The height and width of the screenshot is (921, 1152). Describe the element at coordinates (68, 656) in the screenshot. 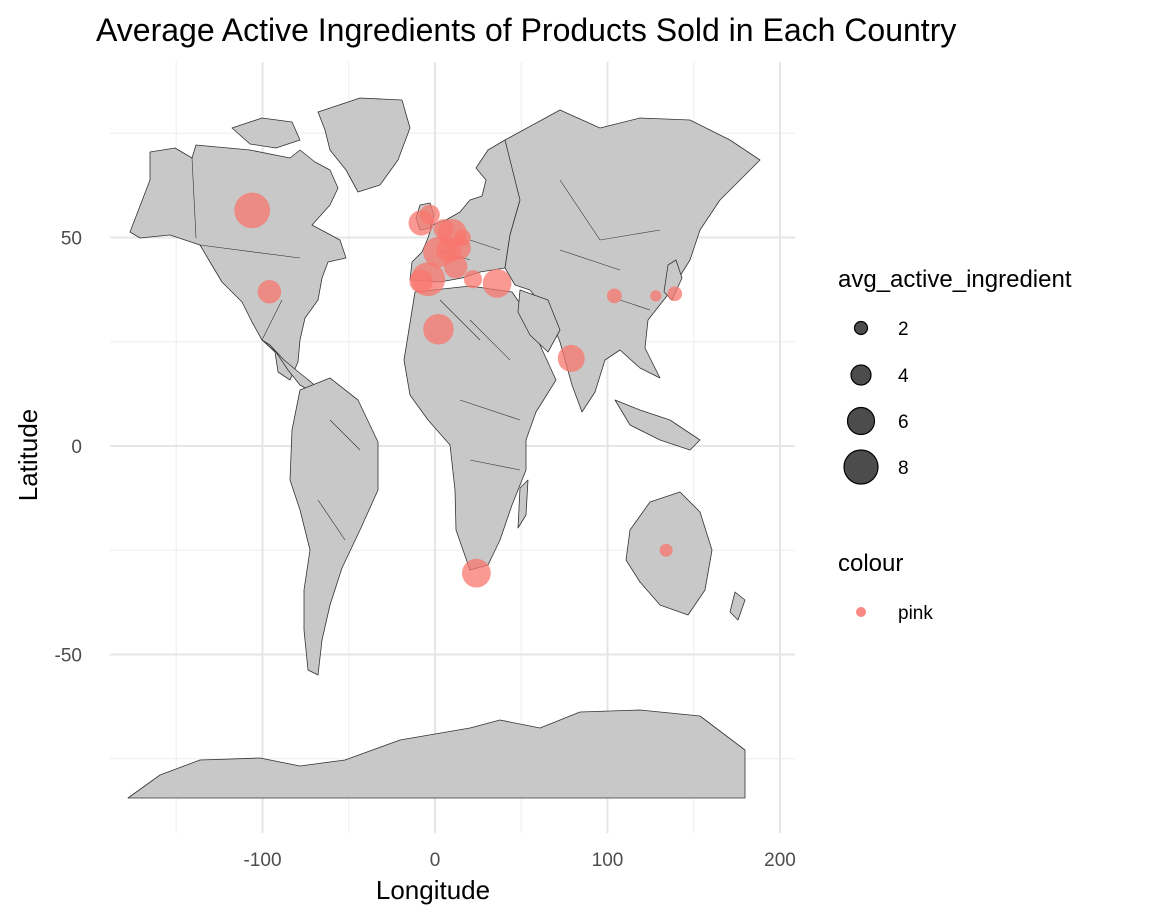

I see `y-tick-label: -50` at that location.